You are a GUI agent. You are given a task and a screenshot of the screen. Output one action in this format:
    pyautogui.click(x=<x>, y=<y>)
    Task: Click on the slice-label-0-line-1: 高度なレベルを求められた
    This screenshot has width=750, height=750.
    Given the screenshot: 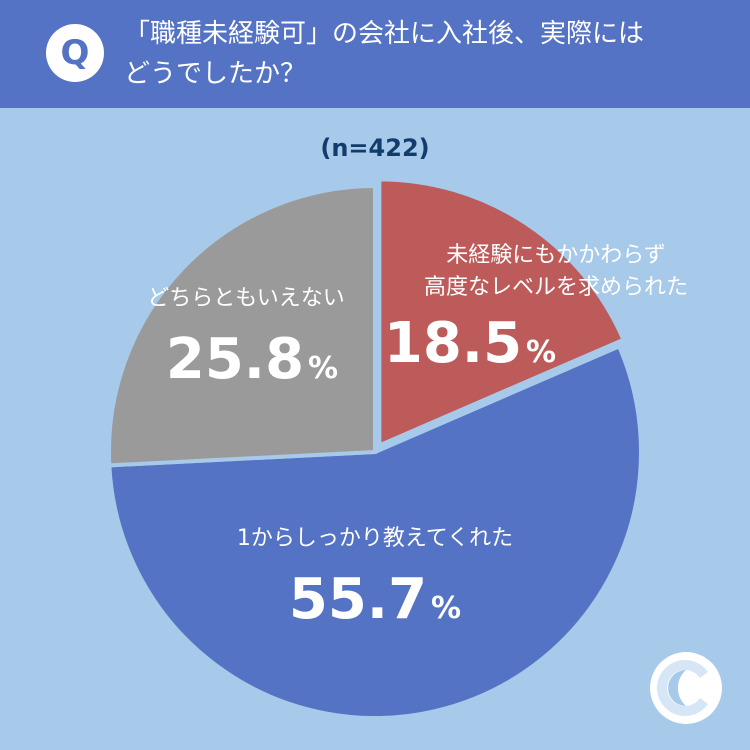 What is the action you would take?
    pyautogui.click(x=556, y=287)
    